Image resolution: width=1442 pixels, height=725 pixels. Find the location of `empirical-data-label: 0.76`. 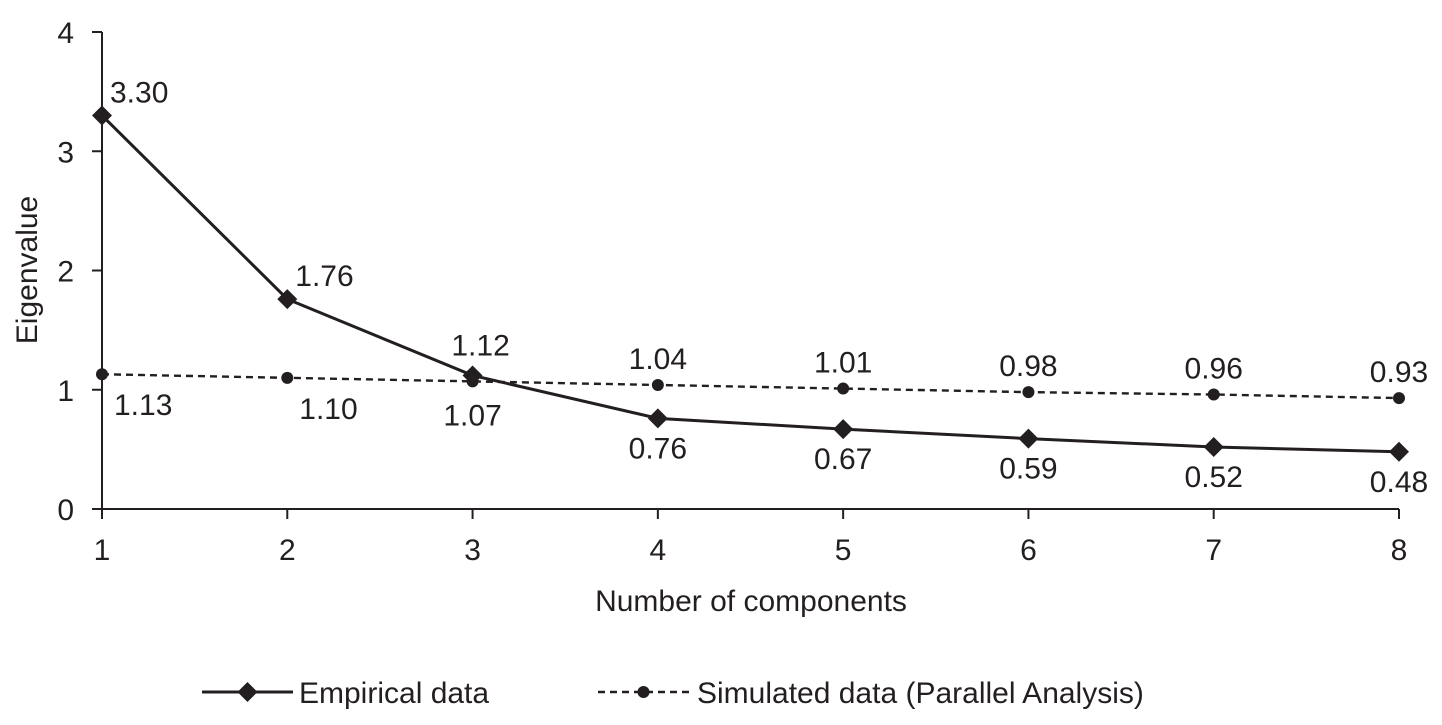

empirical-data-label: 0.76 is located at coordinates (658, 448).